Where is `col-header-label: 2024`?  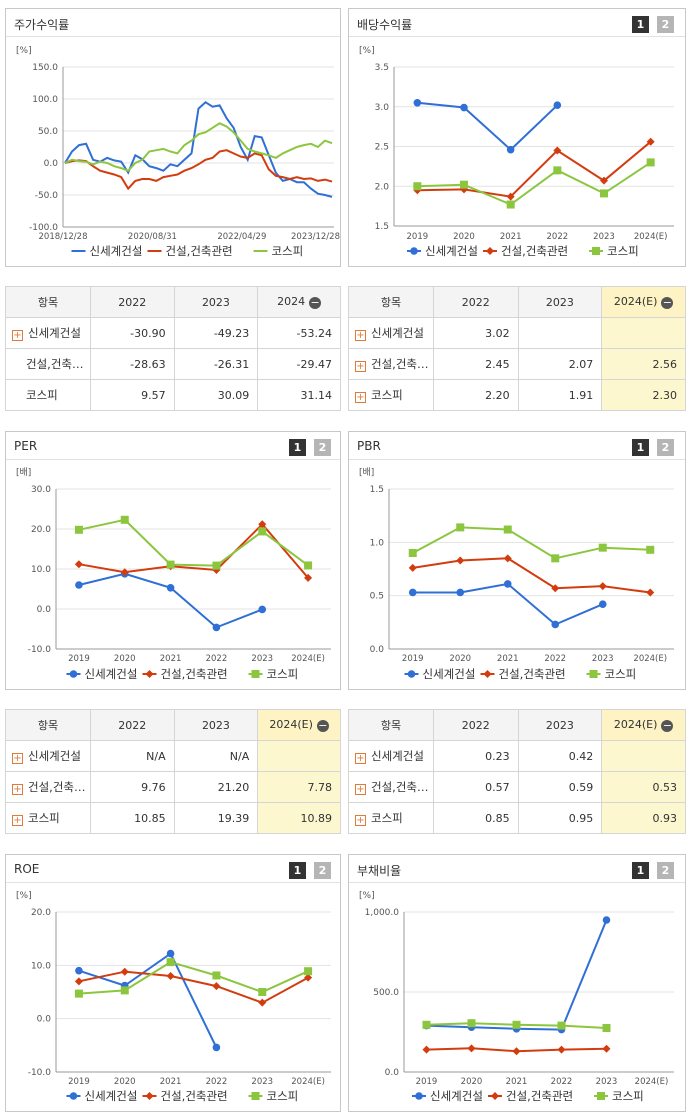 col-header-label: 2024 is located at coordinates (291, 301).